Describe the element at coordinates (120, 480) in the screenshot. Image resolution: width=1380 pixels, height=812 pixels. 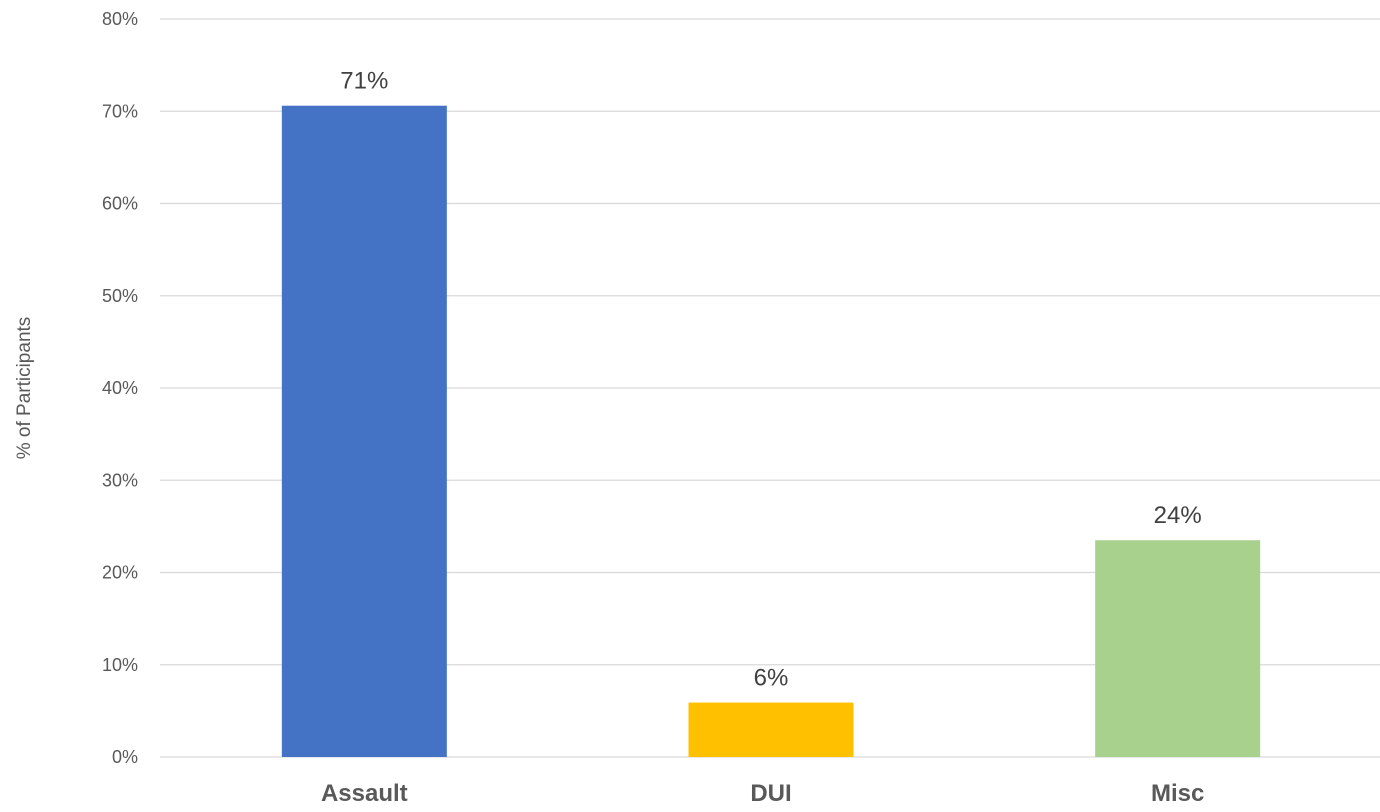
I see `y-tick-label: 30%` at that location.